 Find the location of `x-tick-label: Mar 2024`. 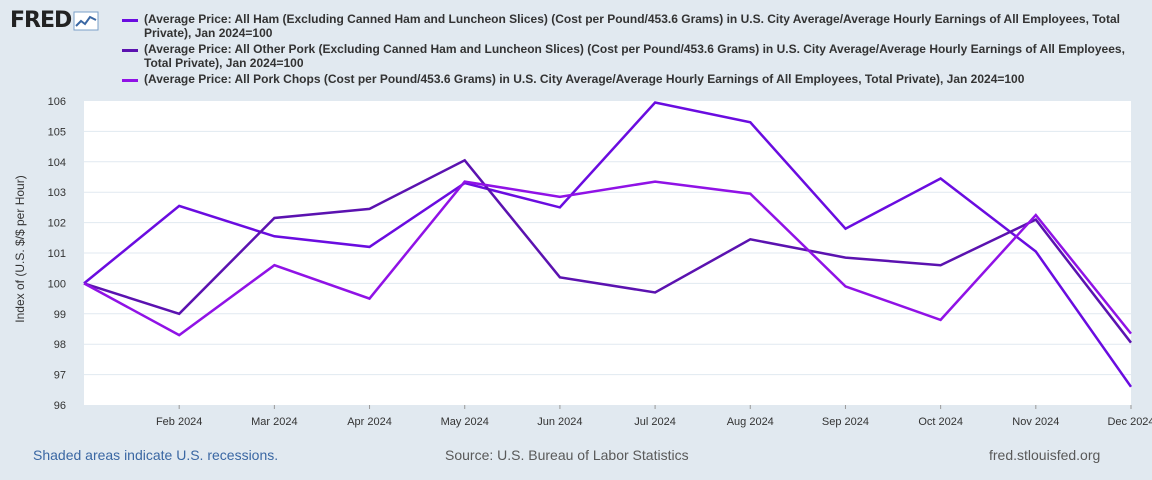

x-tick-label: Mar 2024 is located at coordinates (274, 422).